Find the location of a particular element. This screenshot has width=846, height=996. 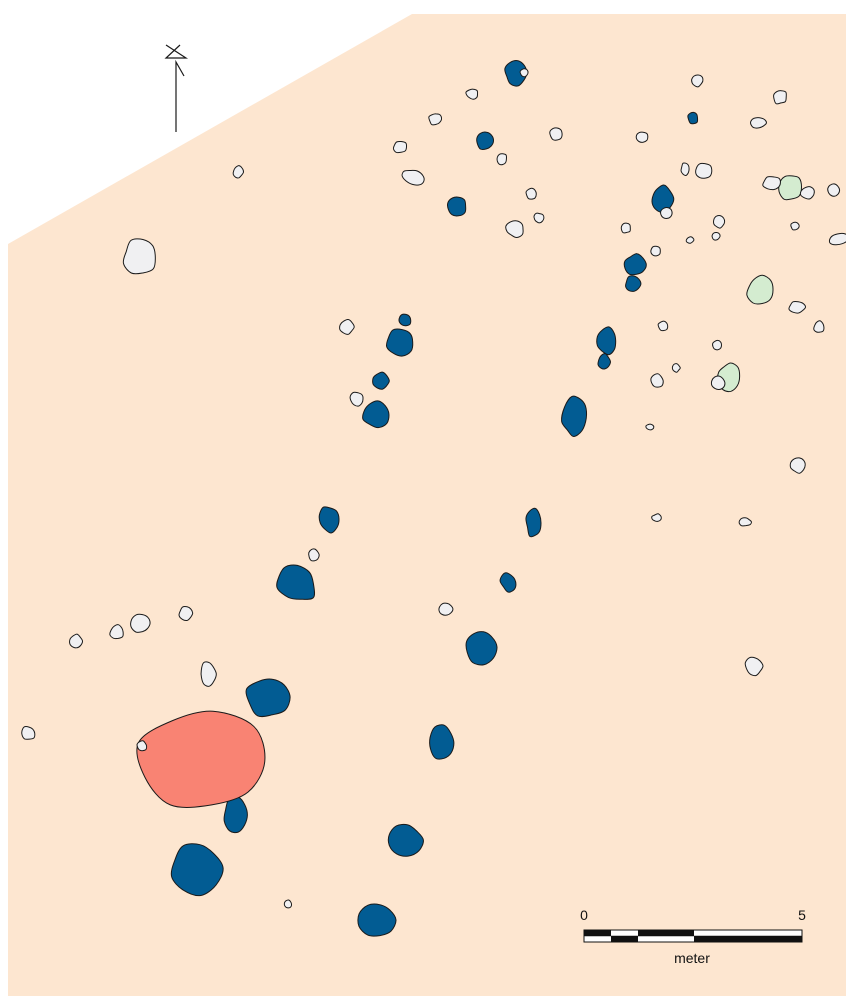

north-arrow-icon is located at coordinates (176, 88).